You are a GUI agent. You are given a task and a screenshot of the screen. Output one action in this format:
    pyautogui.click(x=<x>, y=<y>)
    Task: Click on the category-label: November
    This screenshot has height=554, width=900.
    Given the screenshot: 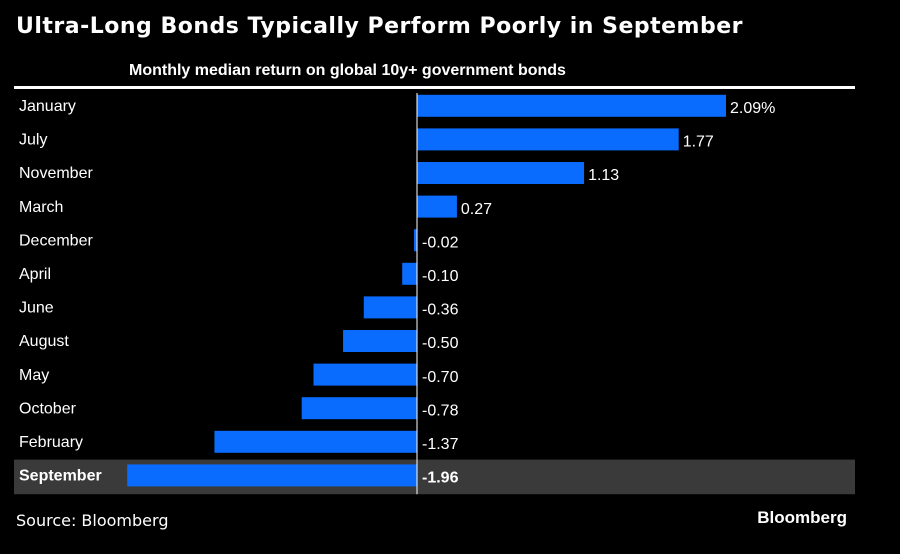 What is the action you would take?
    pyautogui.click(x=56, y=173)
    